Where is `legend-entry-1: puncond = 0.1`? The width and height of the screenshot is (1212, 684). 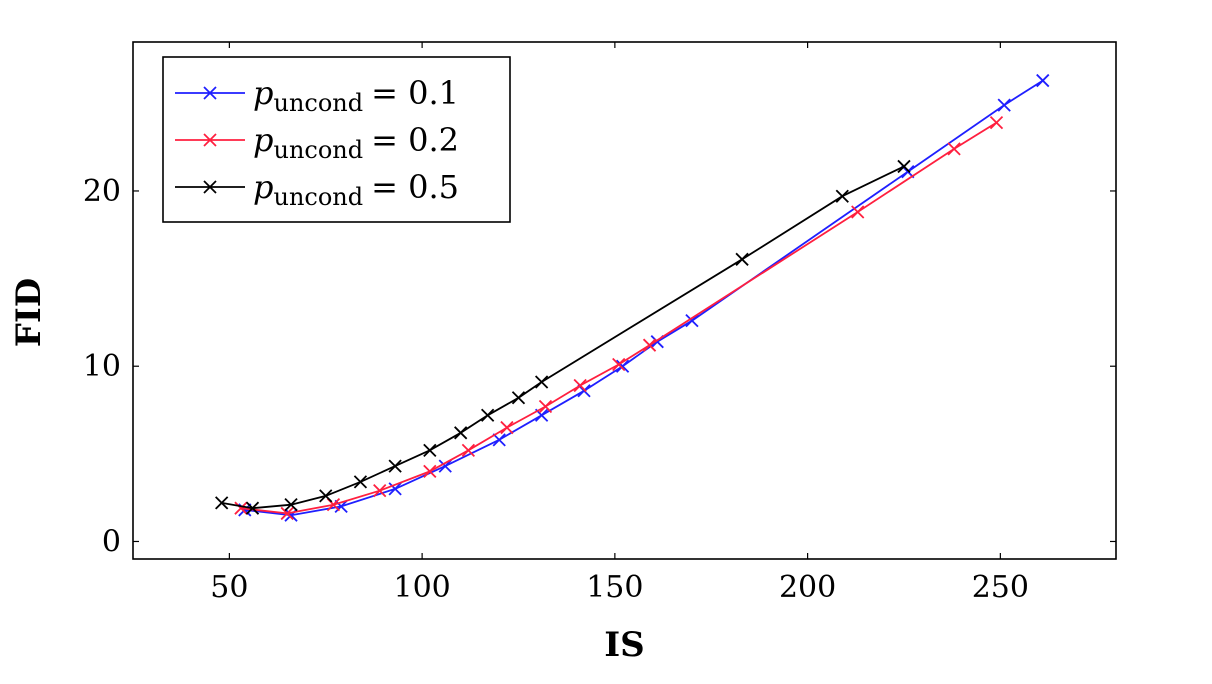
legend-entry-1: puncond = 0.1 is located at coordinates (317, 95).